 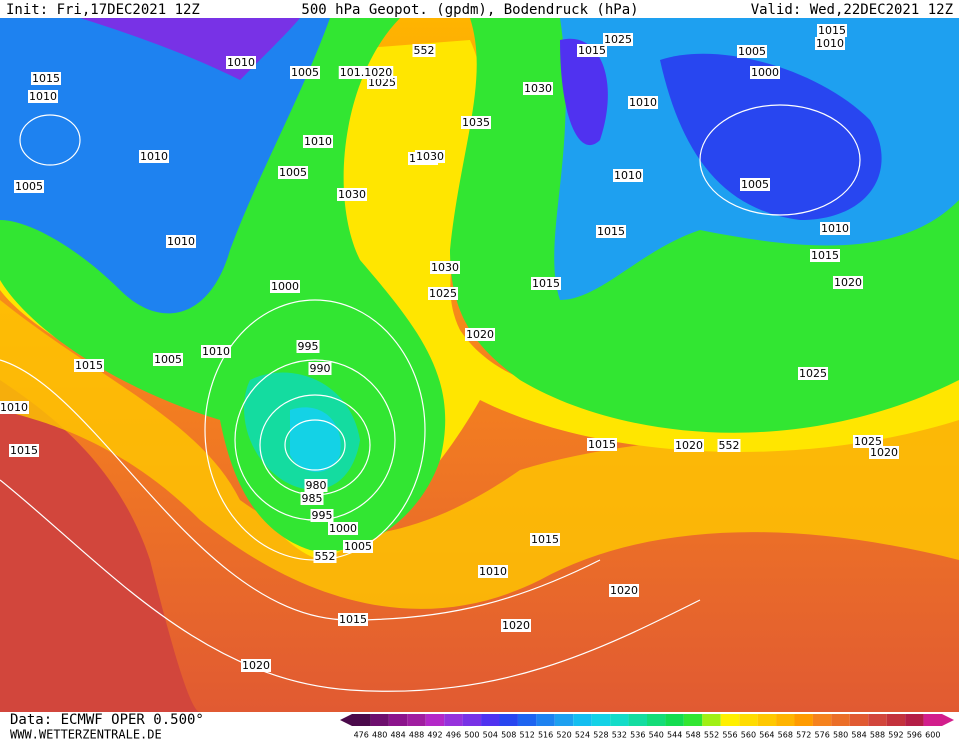 What do you see at coordinates (545, 735) in the screenshot?
I see `scale-label: 516` at bounding box center [545, 735].